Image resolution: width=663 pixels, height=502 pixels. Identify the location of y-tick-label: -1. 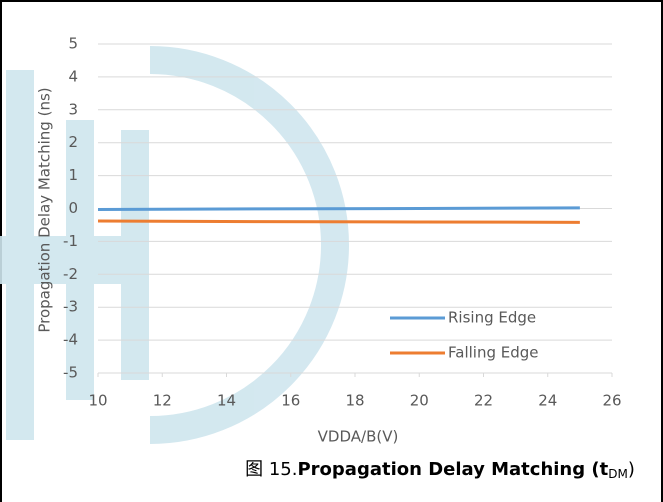
(70, 241).